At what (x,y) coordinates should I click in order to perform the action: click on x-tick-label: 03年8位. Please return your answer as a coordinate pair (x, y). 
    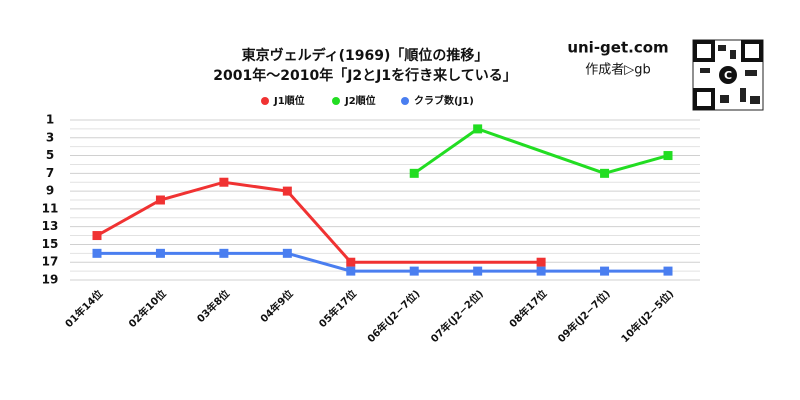
    Looking at the image, I should click on (213, 306).